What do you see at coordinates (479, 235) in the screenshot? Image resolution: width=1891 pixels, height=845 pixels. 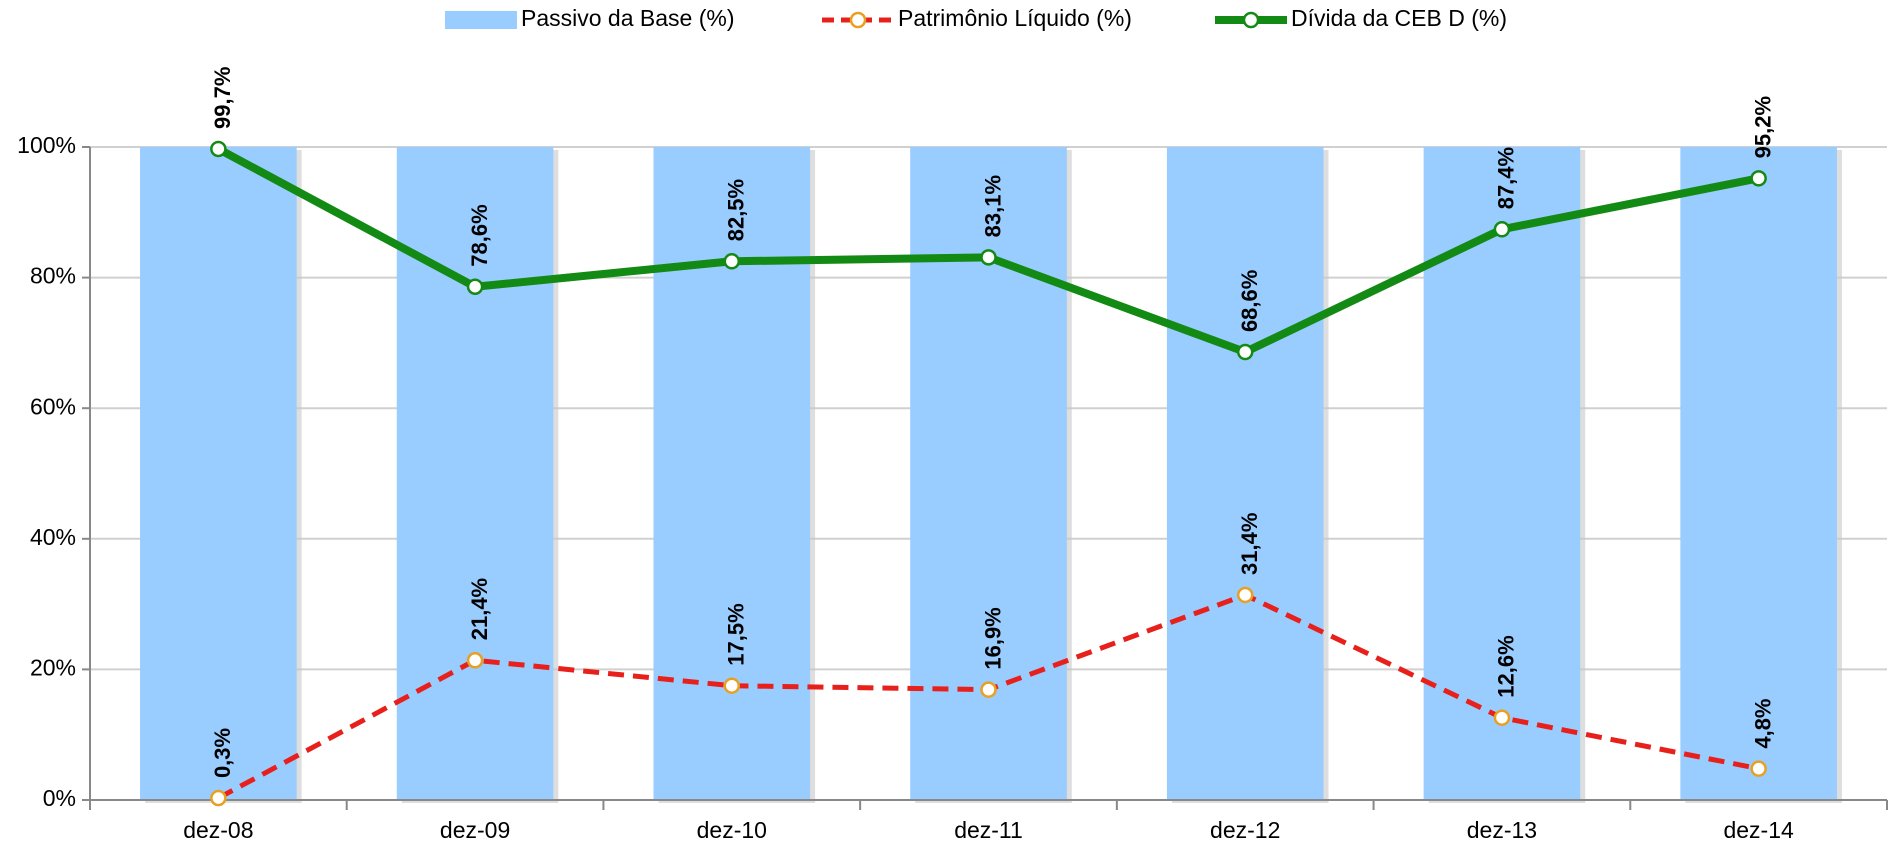 I see `value-label: 78,6%` at bounding box center [479, 235].